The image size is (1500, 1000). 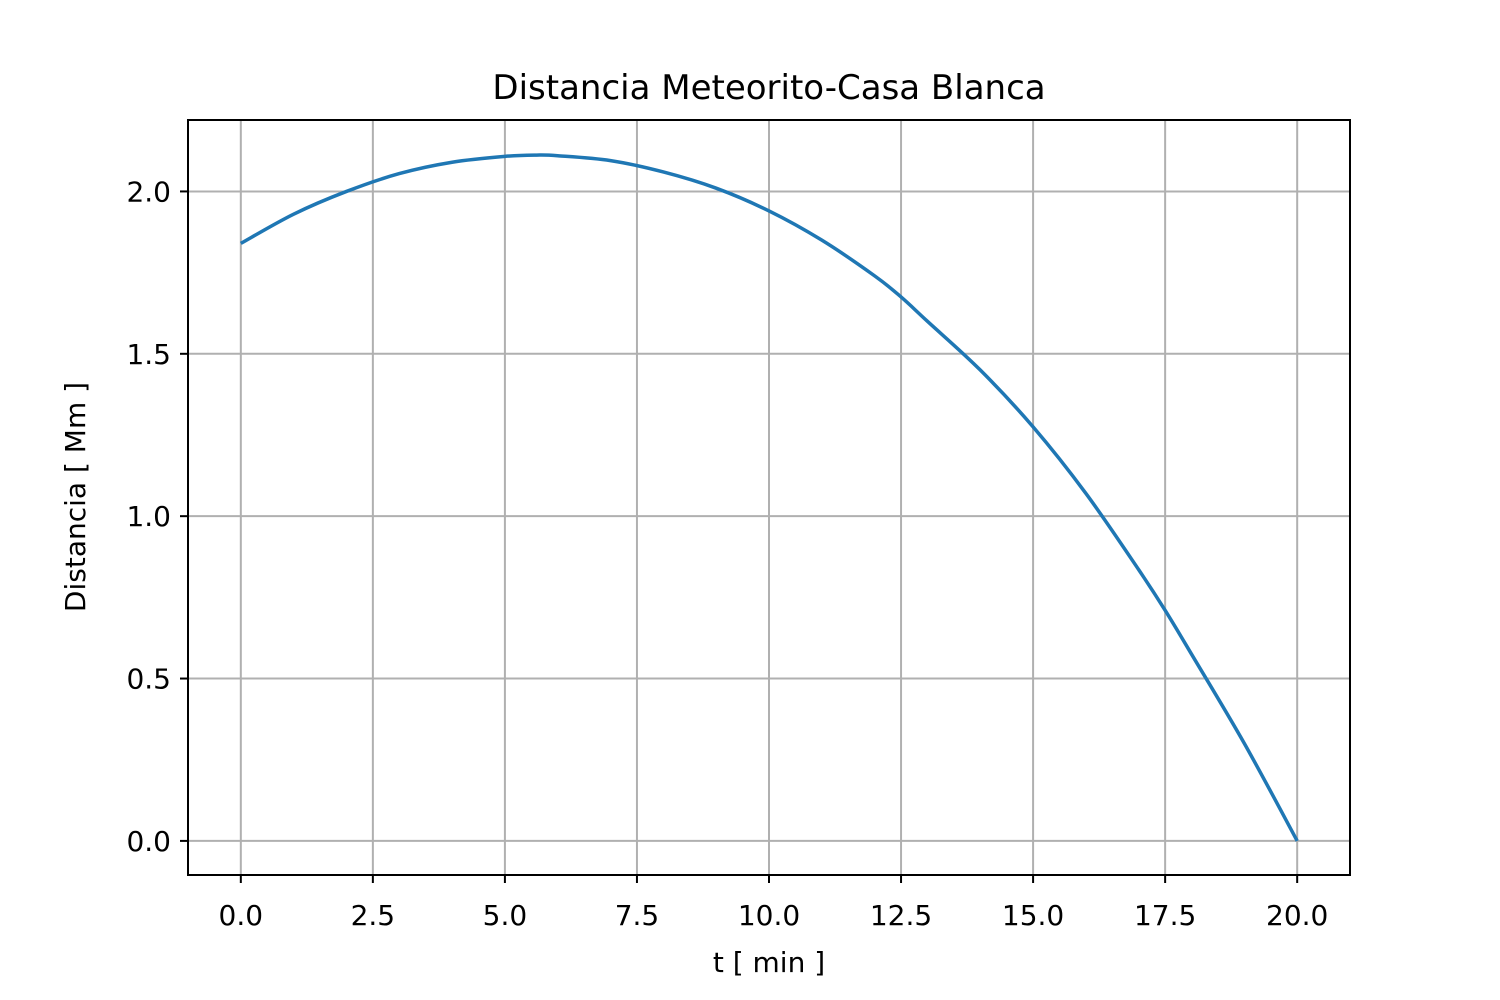 I want to click on y-axis-label: Distancia [ Mm ], so click(x=75, y=497).